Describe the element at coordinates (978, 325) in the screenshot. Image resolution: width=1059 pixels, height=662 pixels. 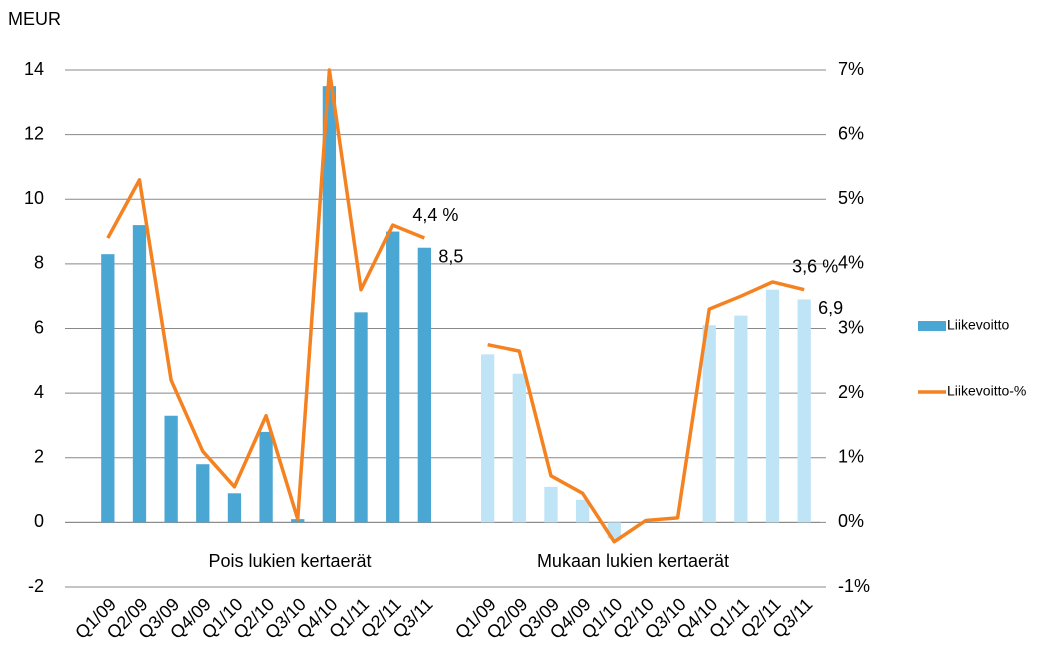
I see `legend-label: Liikevoitto` at that location.